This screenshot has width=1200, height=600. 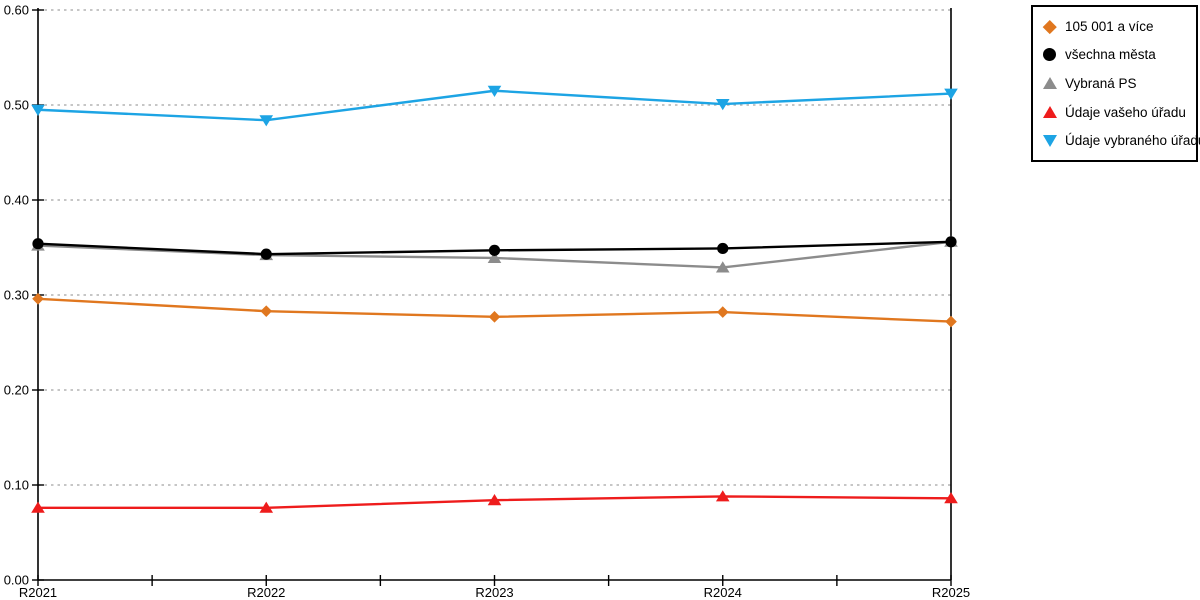 What do you see at coordinates (16, 580) in the screenshot?
I see `y-tick-label: 0.00` at bounding box center [16, 580].